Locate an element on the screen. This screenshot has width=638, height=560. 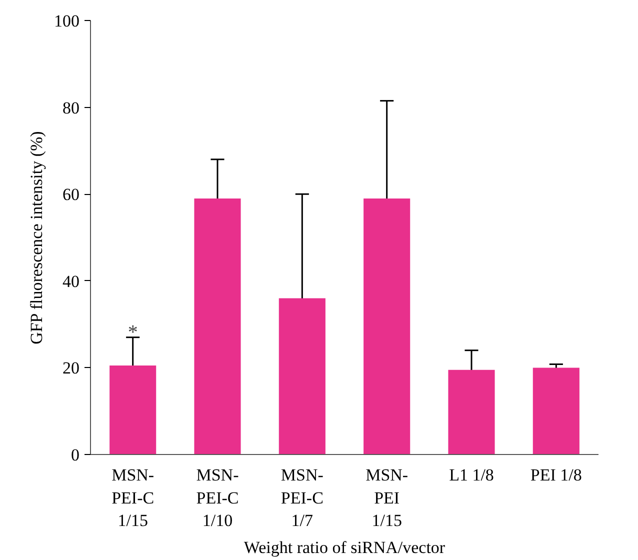
x-tick-label: MSN- PEI-C 1/15 is located at coordinates (133, 498).